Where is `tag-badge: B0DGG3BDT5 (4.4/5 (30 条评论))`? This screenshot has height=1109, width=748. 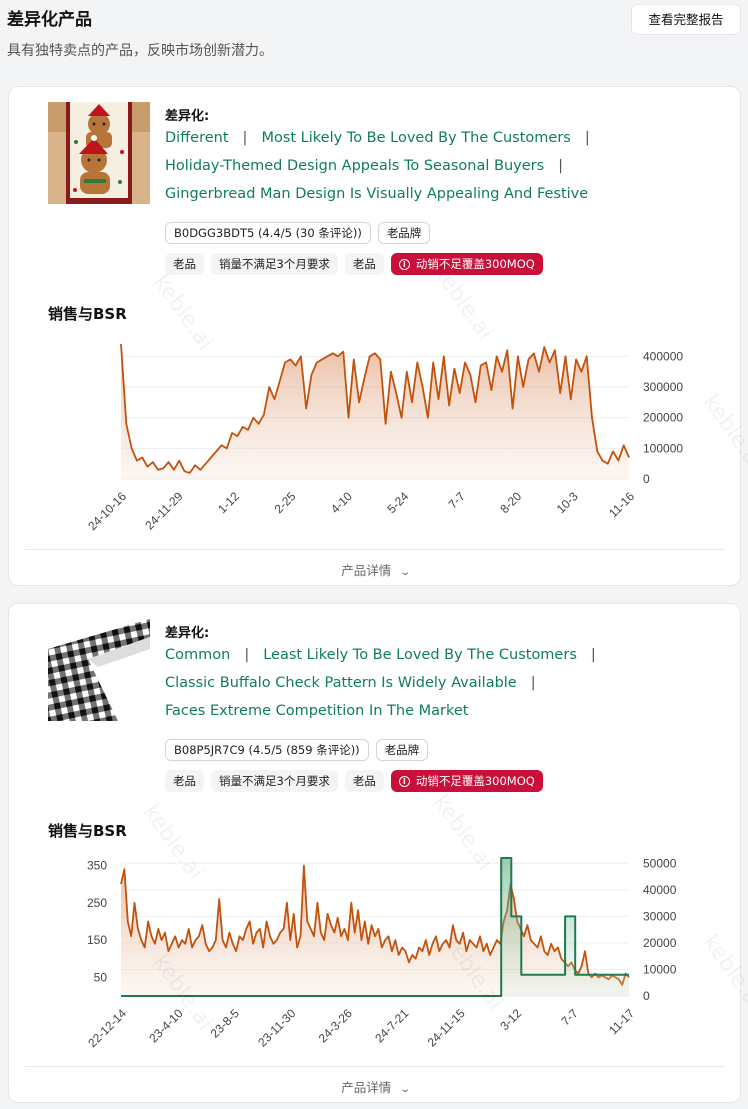 tag-badge: B0DGG3BDT5 (4.4/5 (30 条评论)) is located at coordinates (268, 233).